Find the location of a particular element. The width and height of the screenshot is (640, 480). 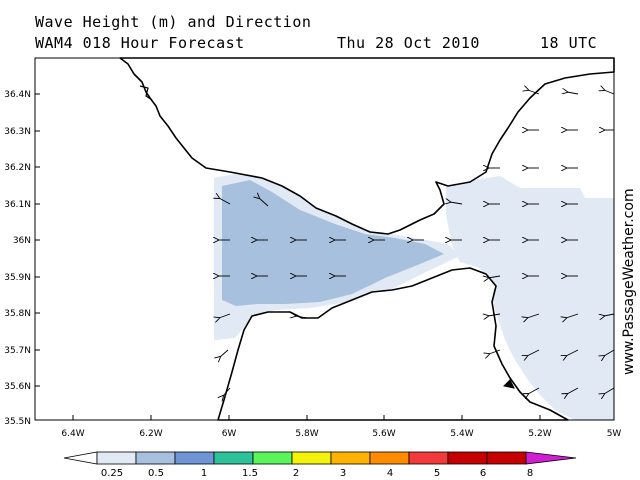

colorbar-labels: 0.25 0.5 1 1.5 2 3 4 5 6 8 is located at coordinates (317, 473).